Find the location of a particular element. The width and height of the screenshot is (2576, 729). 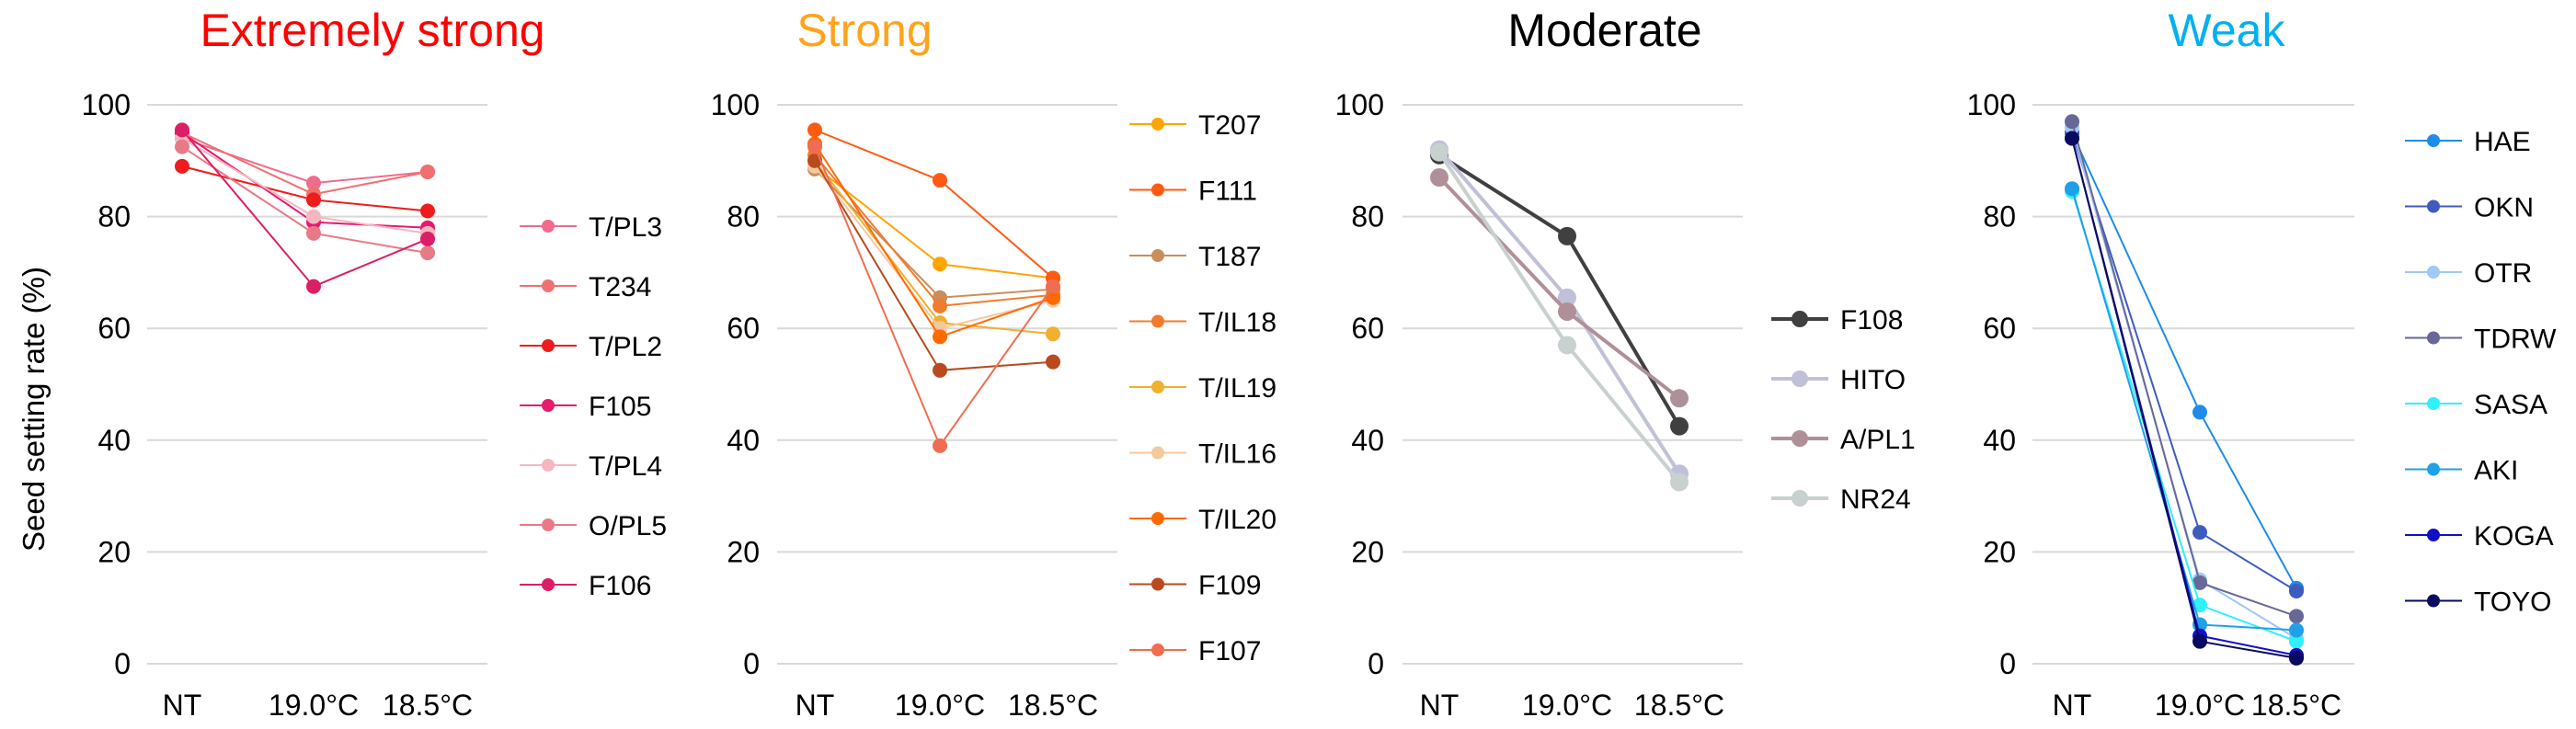

legend-item-hae: HAE is located at coordinates (2468, 142).